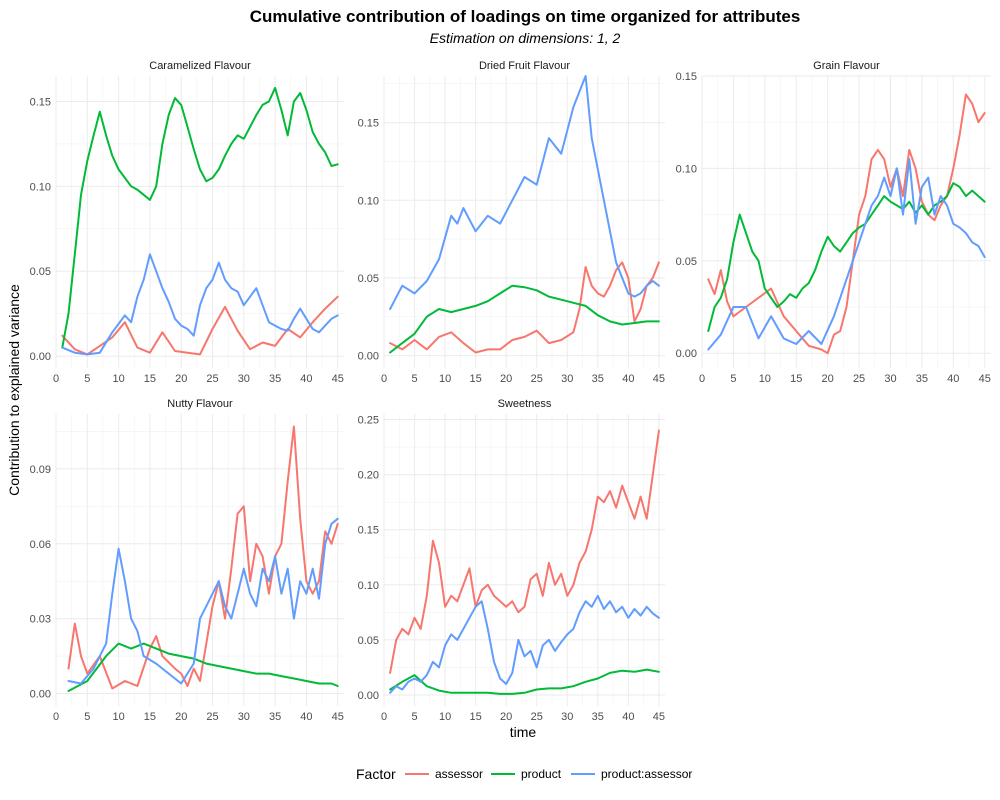 This screenshot has width=1000, height=800. I want to click on panel-title: Nutty Flavour, so click(200, 404).